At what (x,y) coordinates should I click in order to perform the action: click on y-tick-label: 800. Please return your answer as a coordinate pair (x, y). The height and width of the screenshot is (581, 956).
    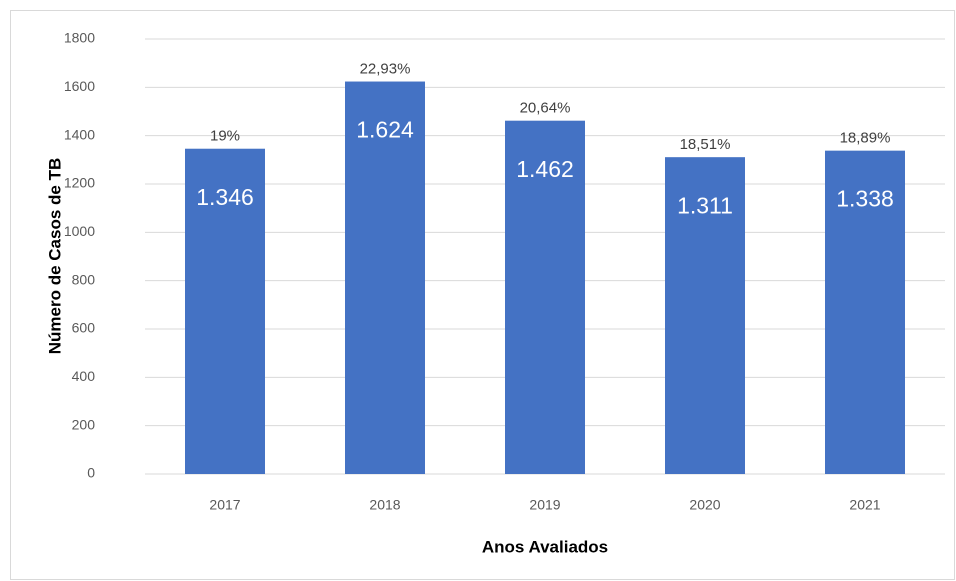
    Looking at the image, I should click on (84, 279).